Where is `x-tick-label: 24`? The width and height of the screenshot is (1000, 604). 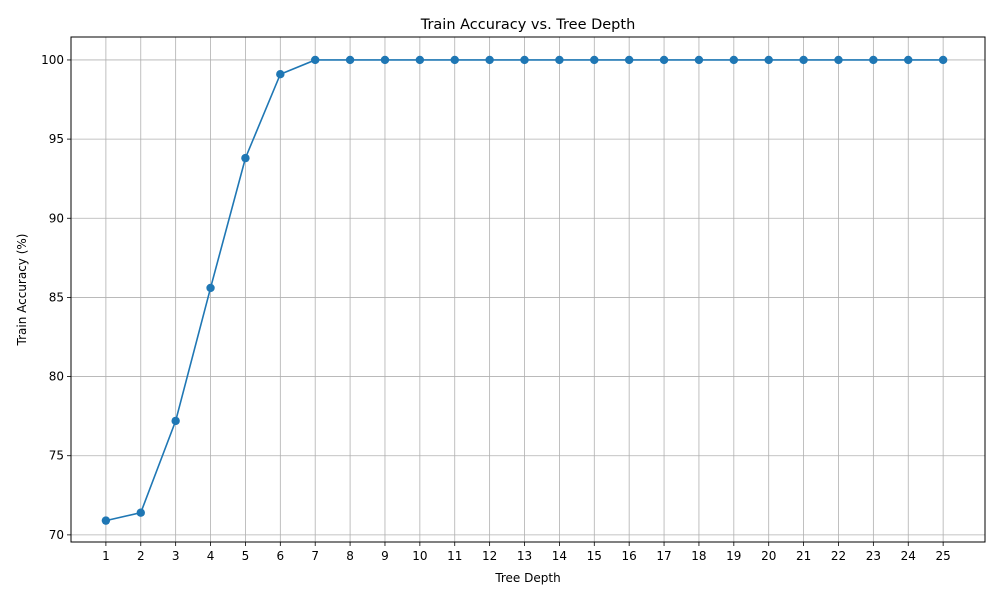
x-tick-label: 24 is located at coordinates (908, 556).